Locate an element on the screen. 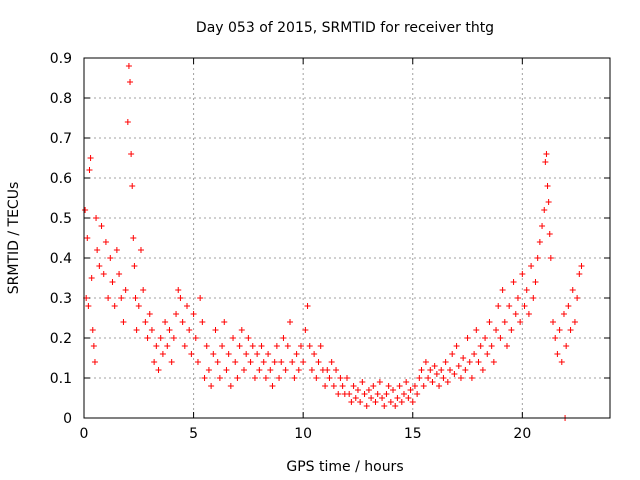 Image resolution: width=640 pixels, height=480 pixels. y-tick-label: 0.2 is located at coordinates (61, 339).